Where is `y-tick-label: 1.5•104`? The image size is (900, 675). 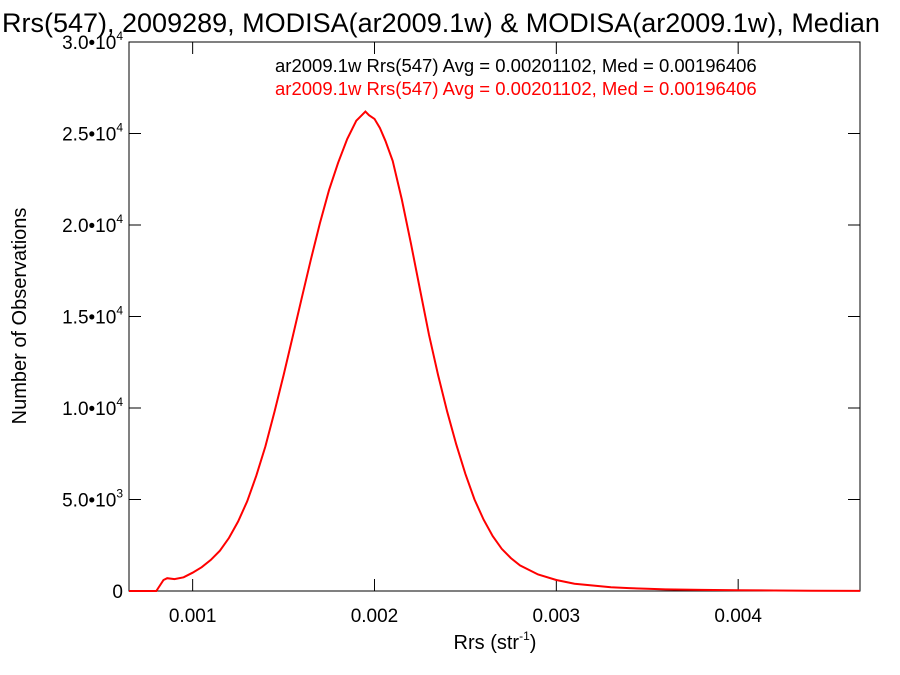 y-tick-label: 1.5•104 is located at coordinates (92, 316).